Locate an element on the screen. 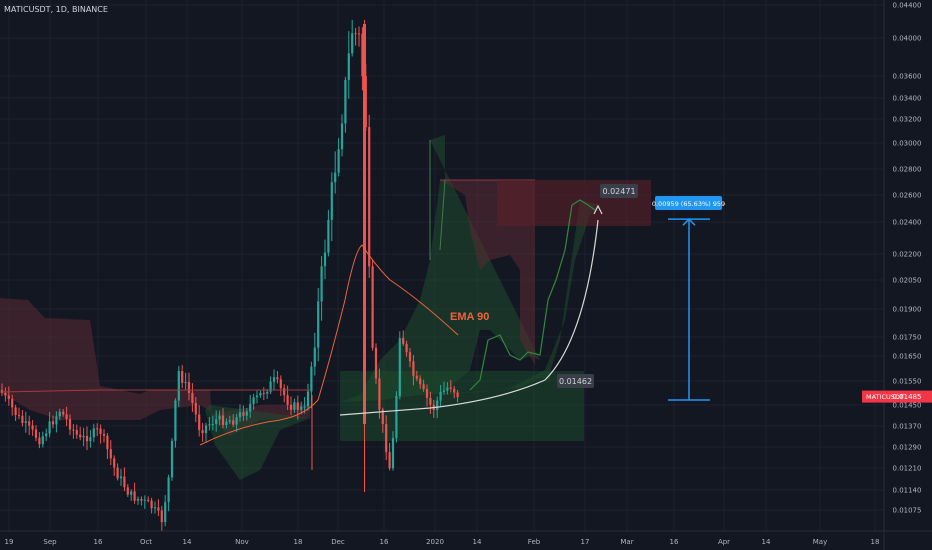 The width and height of the screenshot is (932, 550). price-tick-label: 0.02050 is located at coordinates (907, 281).